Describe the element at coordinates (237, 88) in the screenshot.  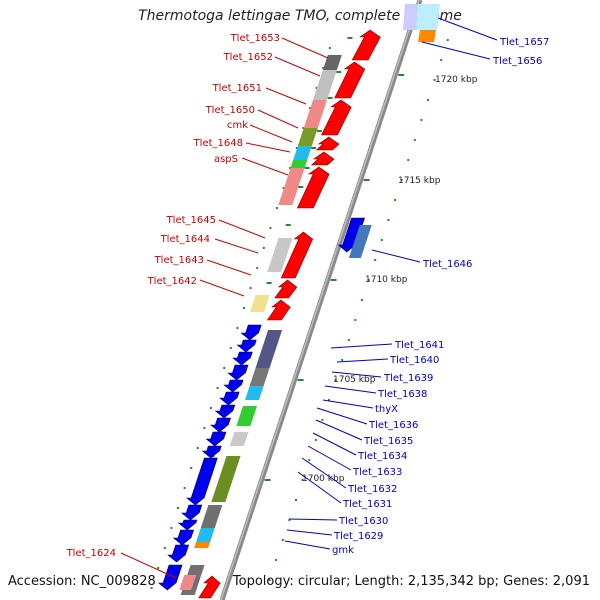
I see `gene-label: Tlet_1651` at that location.